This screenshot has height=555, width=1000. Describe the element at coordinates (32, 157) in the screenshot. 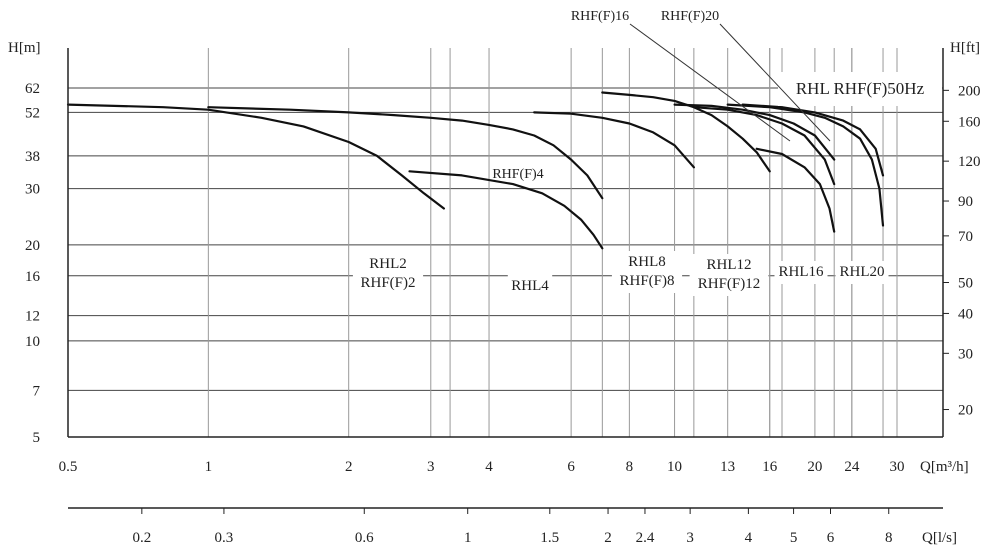

I see `y-tick-label-left: 38` at that location.